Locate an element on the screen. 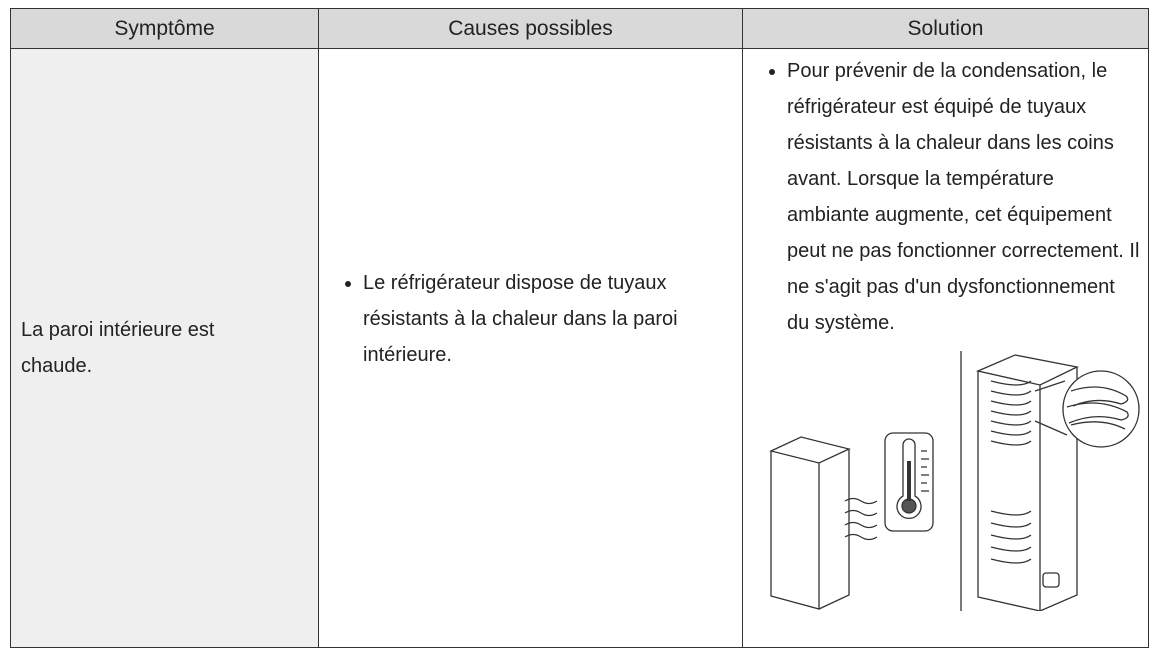 This screenshot has width=1157, height=648. zoom-circle is located at coordinates (1101, 409).